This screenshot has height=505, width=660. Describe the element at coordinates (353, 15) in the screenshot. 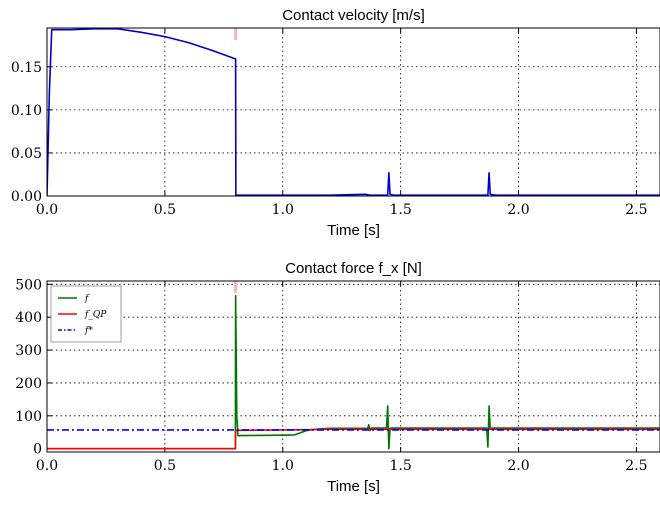

I see `chart-title: Contact velocity [m/s]` at that location.